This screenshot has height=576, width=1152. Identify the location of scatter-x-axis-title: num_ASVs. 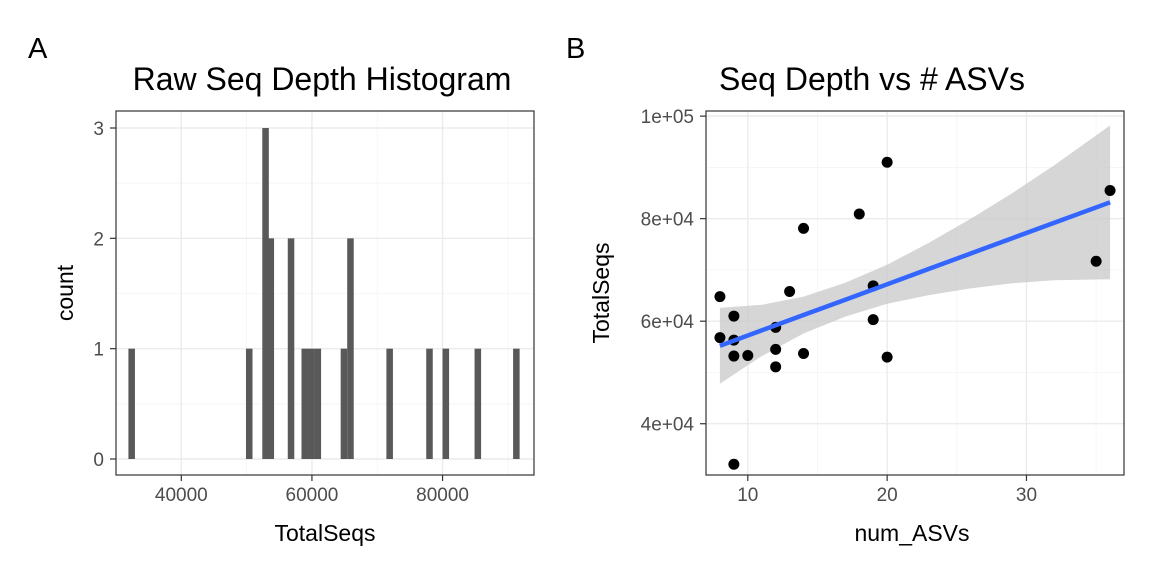
(911, 533).